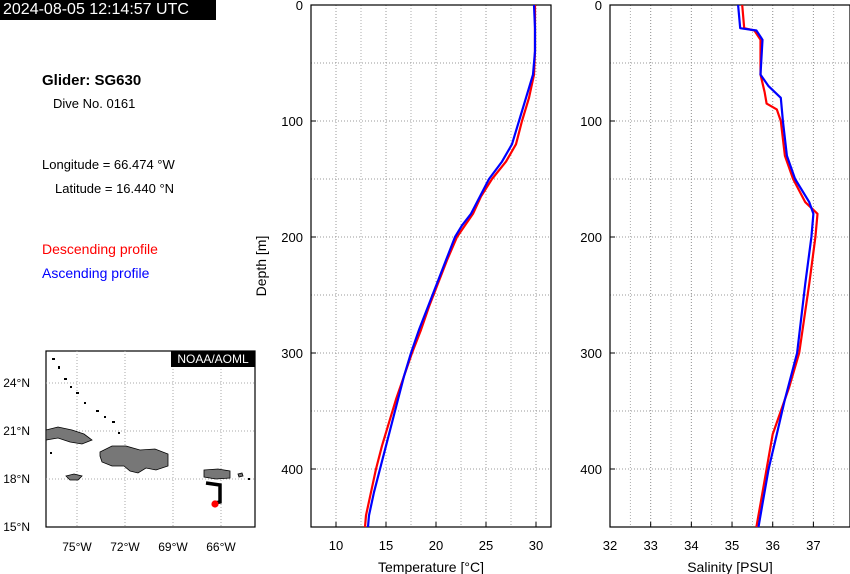  I want to click on map-lon-tick: 66°W, so click(221, 547).